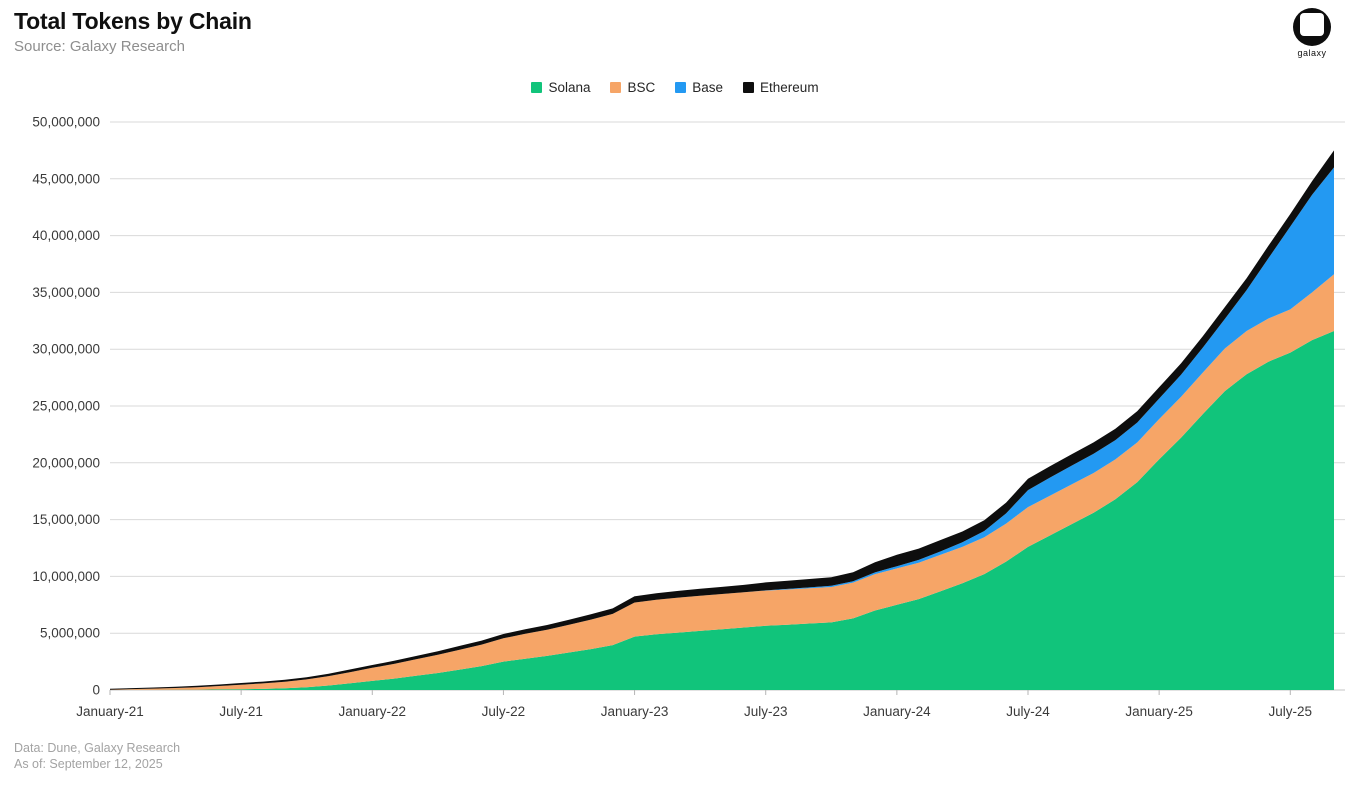 Image resolution: width=1350 pixels, height=788 pixels. I want to click on x-tick-label: July-24, so click(1028, 711).